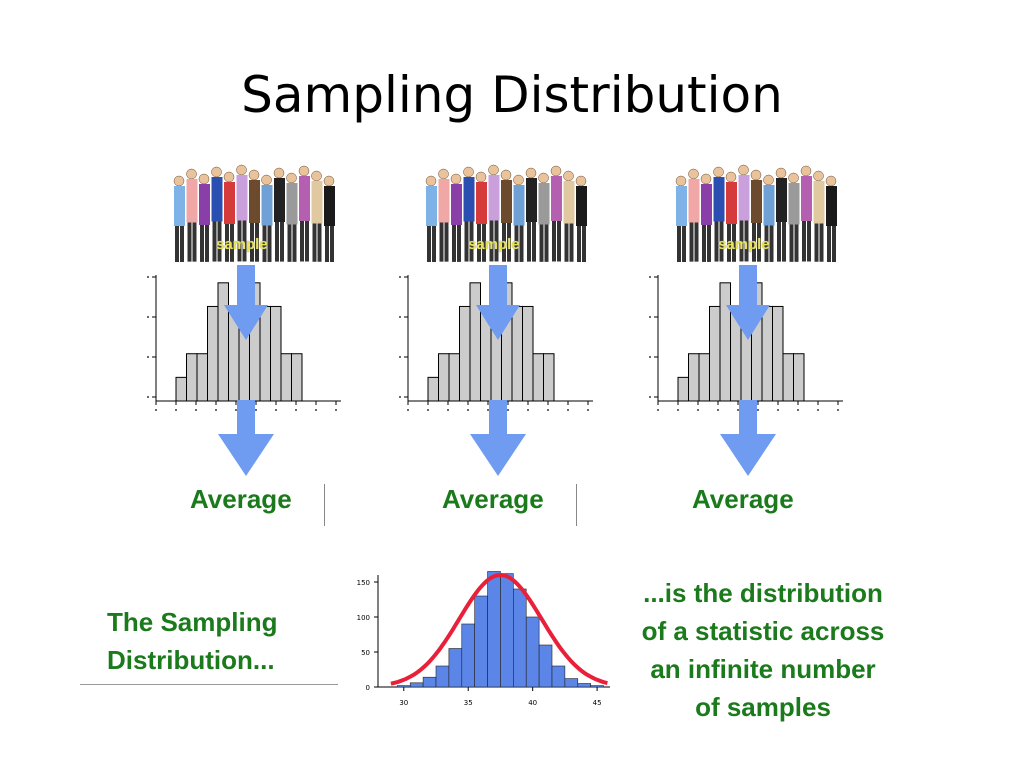 The width and height of the screenshot is (1024, 768). I want to click on x-tick-label: 45, so click(597, 703).